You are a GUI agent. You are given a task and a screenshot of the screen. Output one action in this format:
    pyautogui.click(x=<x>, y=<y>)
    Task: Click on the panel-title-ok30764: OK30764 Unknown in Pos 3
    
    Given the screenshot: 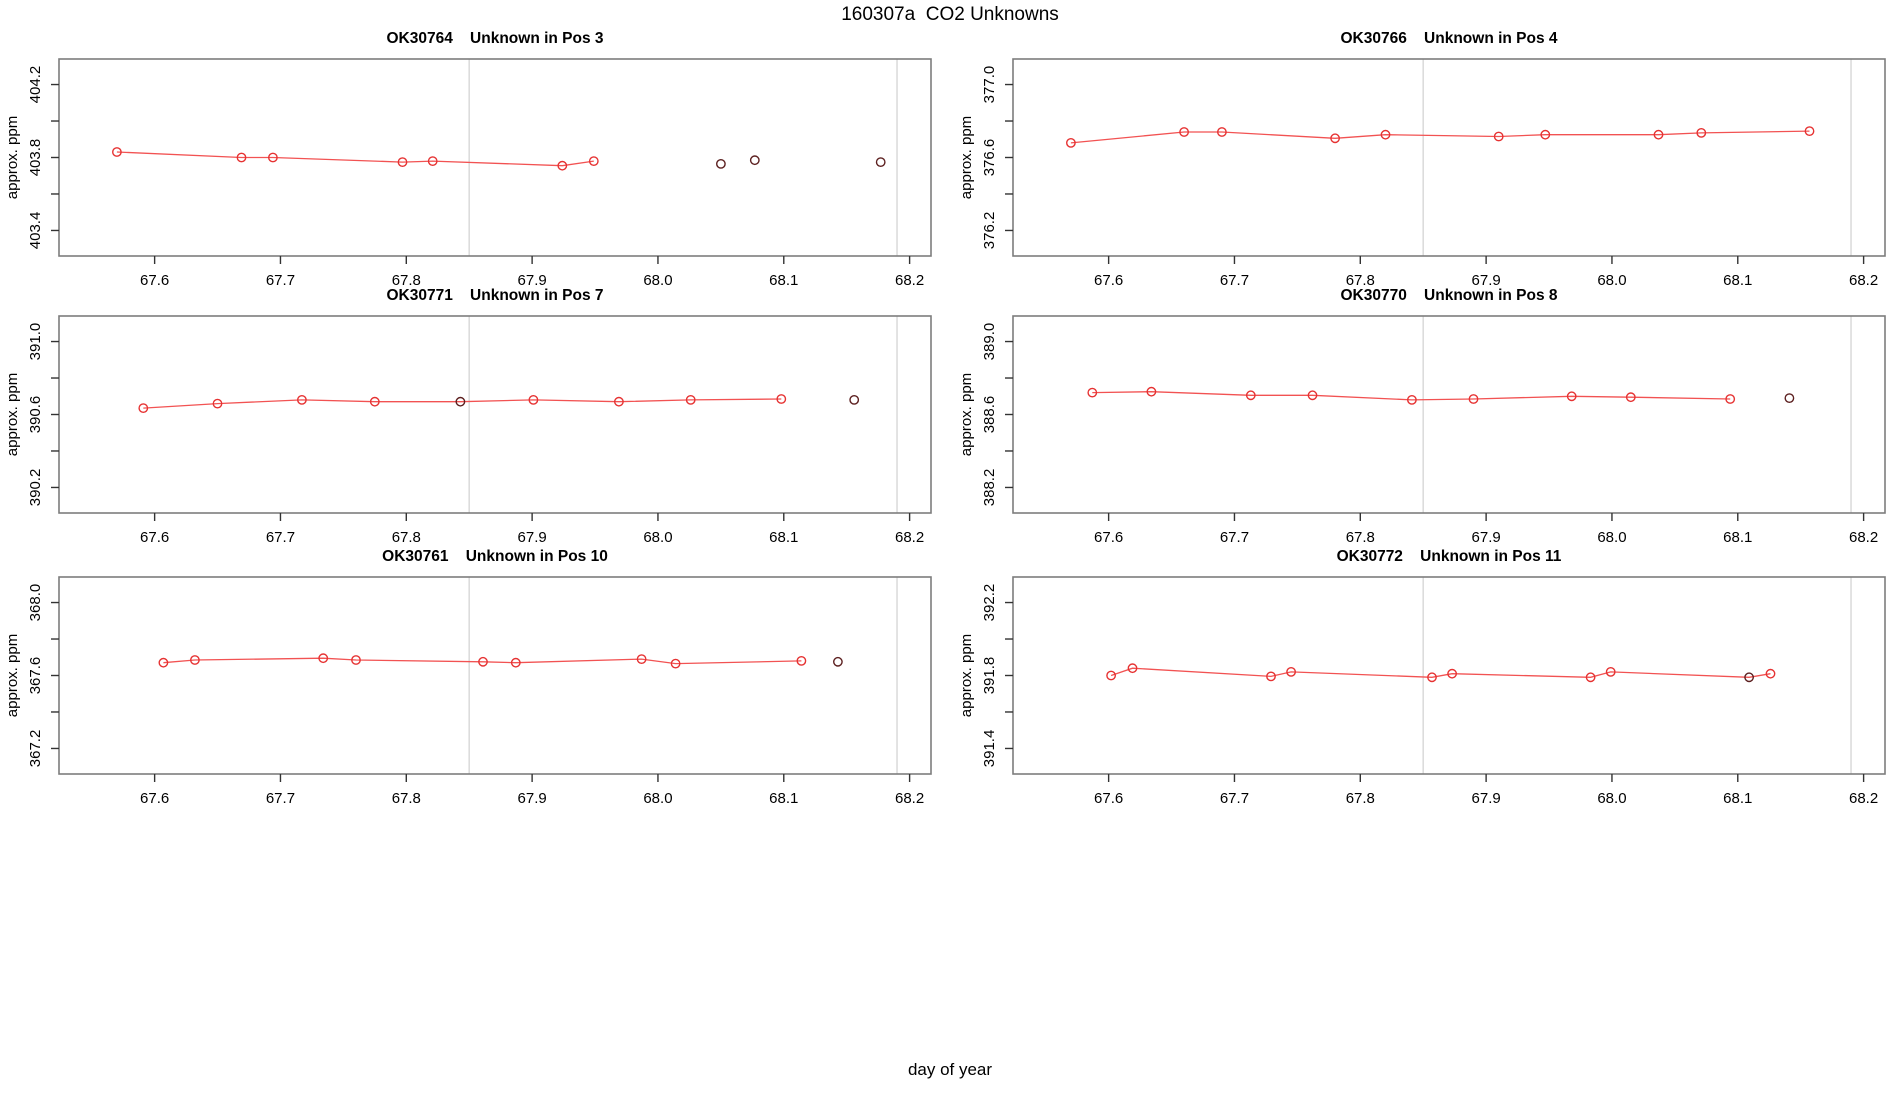 What is the action you would take?
    pyautogui.click(x=495, y=38)
    